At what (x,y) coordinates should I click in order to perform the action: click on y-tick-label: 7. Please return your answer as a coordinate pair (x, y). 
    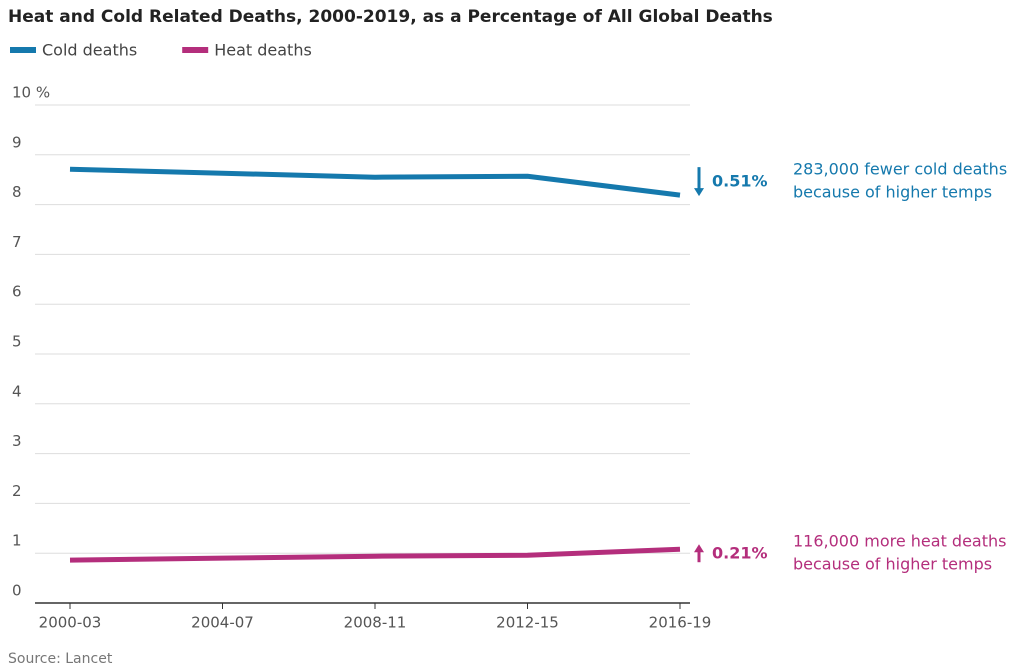
    Looking at the image, I should click on (17, 242).